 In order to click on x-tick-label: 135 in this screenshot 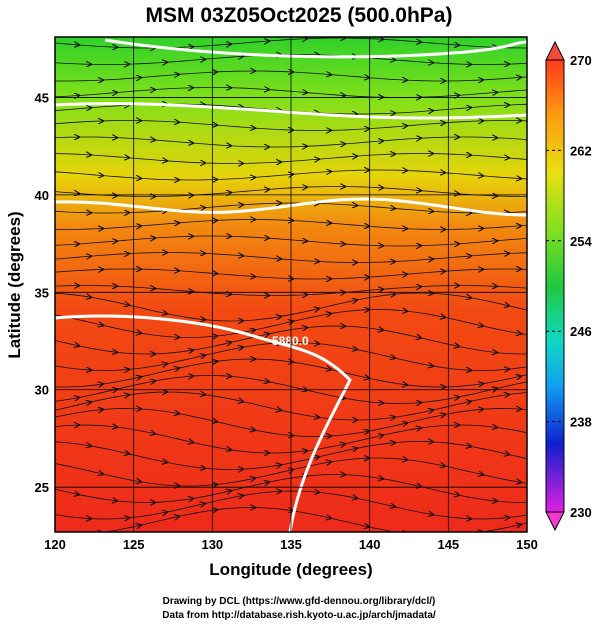, I will do `click(291, 544)`.